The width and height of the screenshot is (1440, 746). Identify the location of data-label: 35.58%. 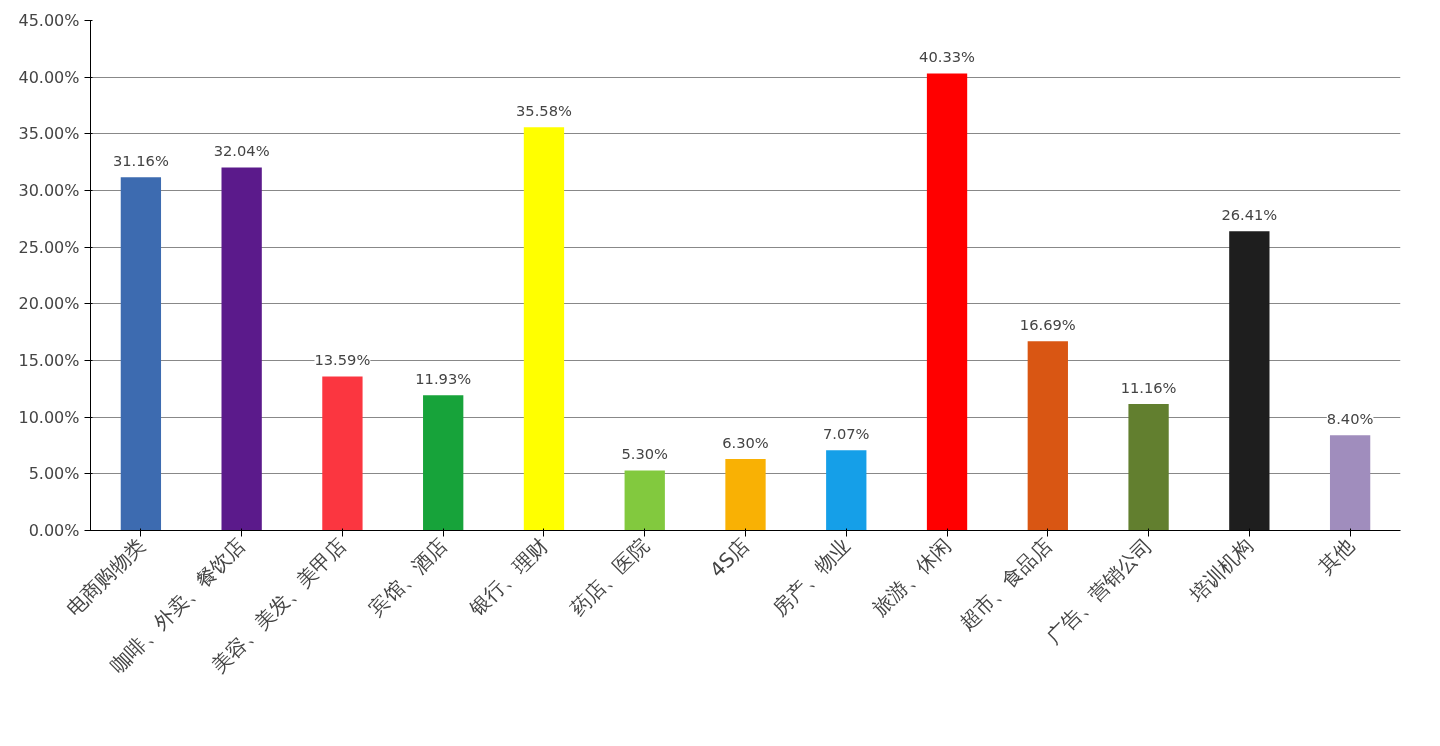
(544, 111).